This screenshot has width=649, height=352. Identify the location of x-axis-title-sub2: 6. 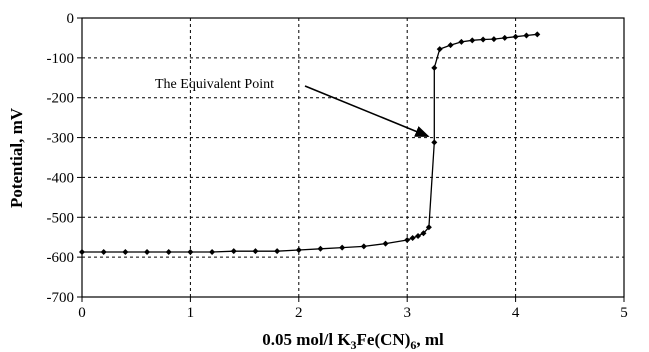
(413, 345).